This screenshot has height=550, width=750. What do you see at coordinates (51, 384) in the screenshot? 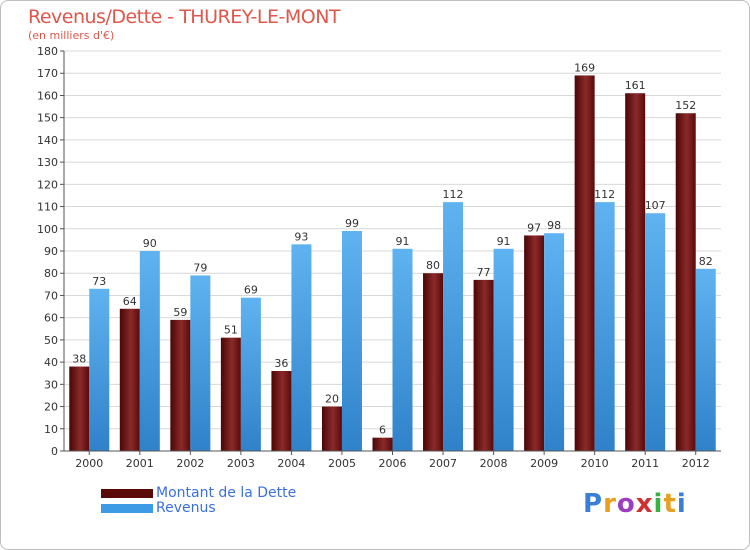
I see `y-tick-label: 30` at bounding box center [51, 384].